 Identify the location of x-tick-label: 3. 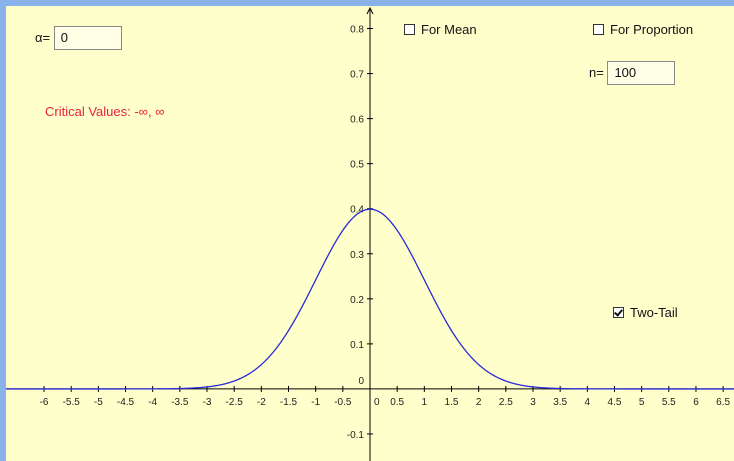
(533, 402).